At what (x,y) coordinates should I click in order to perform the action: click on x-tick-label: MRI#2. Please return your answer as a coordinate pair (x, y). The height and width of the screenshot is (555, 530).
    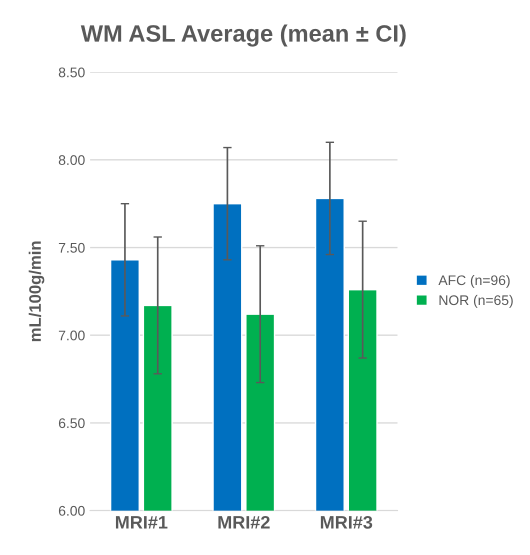
    Looking at the image, I should click on (244, 522).